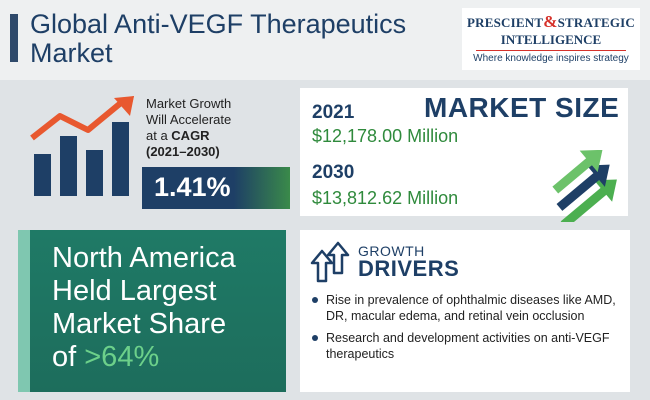 The image size is (650, 400). I want to click on value-2030: $13,812.62 Million, so click(385, 198).